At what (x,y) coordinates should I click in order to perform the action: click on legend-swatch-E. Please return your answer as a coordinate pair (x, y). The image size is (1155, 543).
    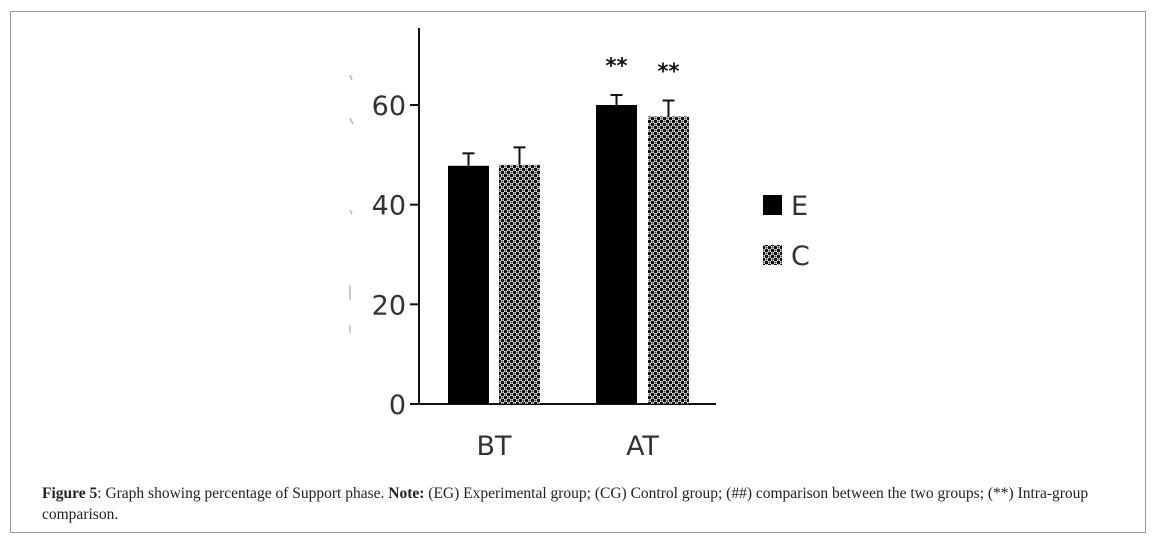
    Looking at the image, I should click on (772, 205).